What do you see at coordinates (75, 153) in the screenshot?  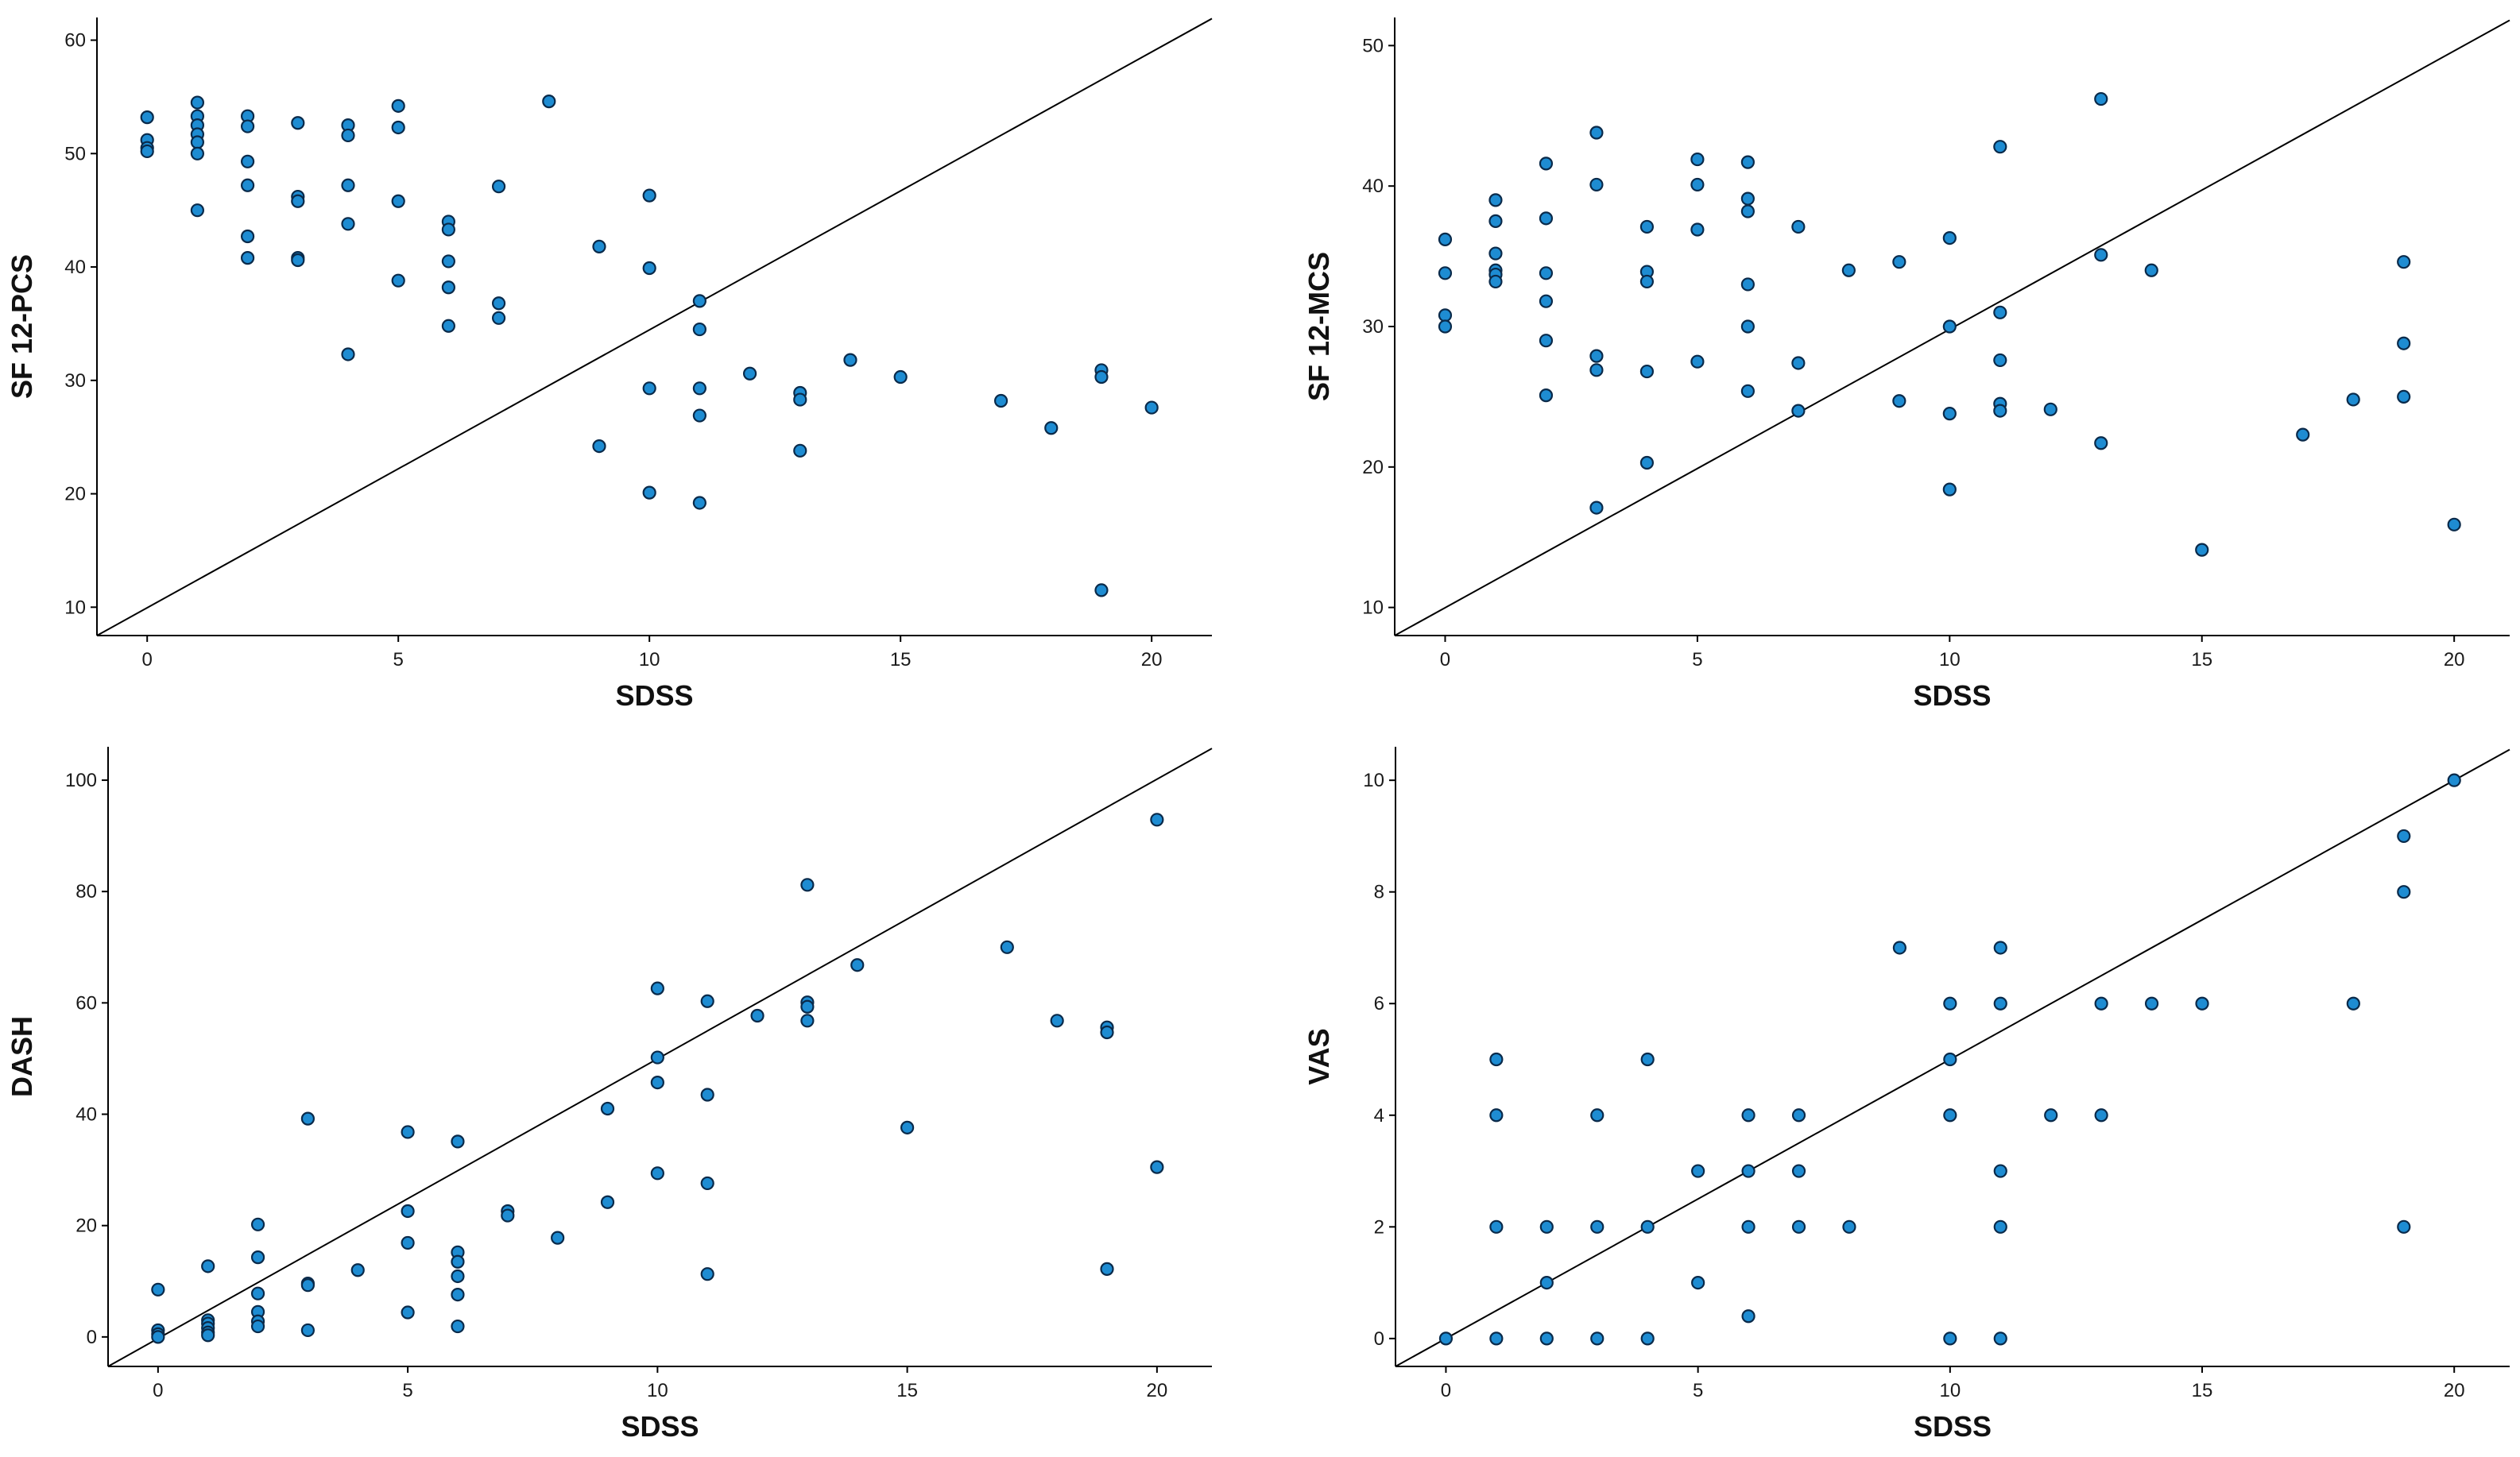 I see `chart-sf12-pcs-y-tick-label: 50` at bounding box center [75, 153].